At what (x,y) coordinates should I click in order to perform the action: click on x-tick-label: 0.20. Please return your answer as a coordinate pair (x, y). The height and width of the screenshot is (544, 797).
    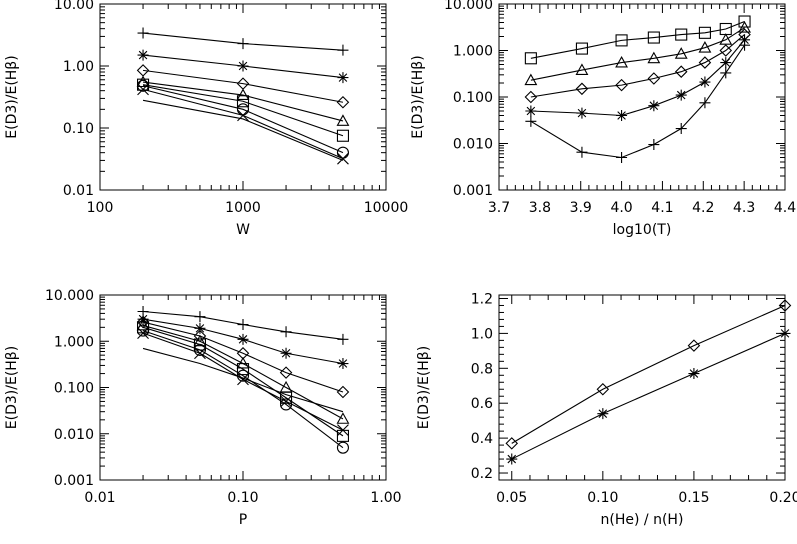
    Looking at the image, I should click on (783, 498).